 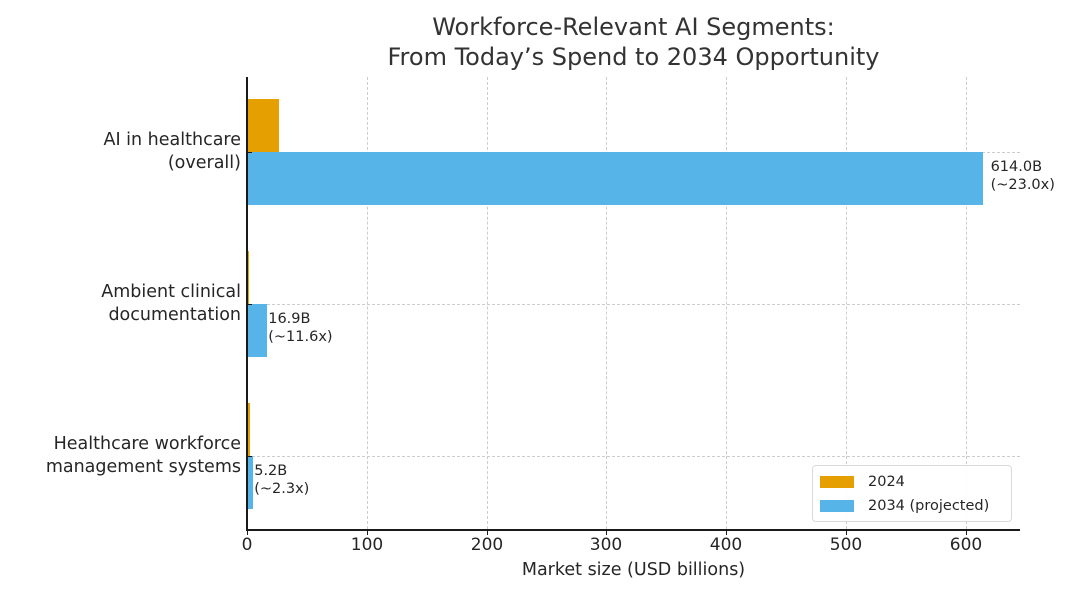 What do you see at coordinates (837, 482) in the screenshot?
I see `legend-swatch-2024` at bounding box center [837, 482].